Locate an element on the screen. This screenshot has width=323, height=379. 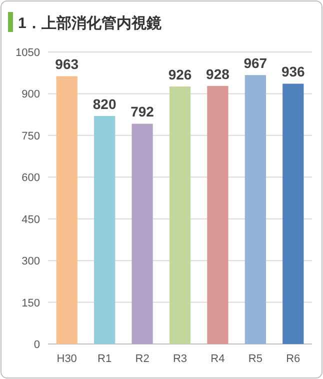
y-tick-label: 600 is located at coordinates (31, 178).